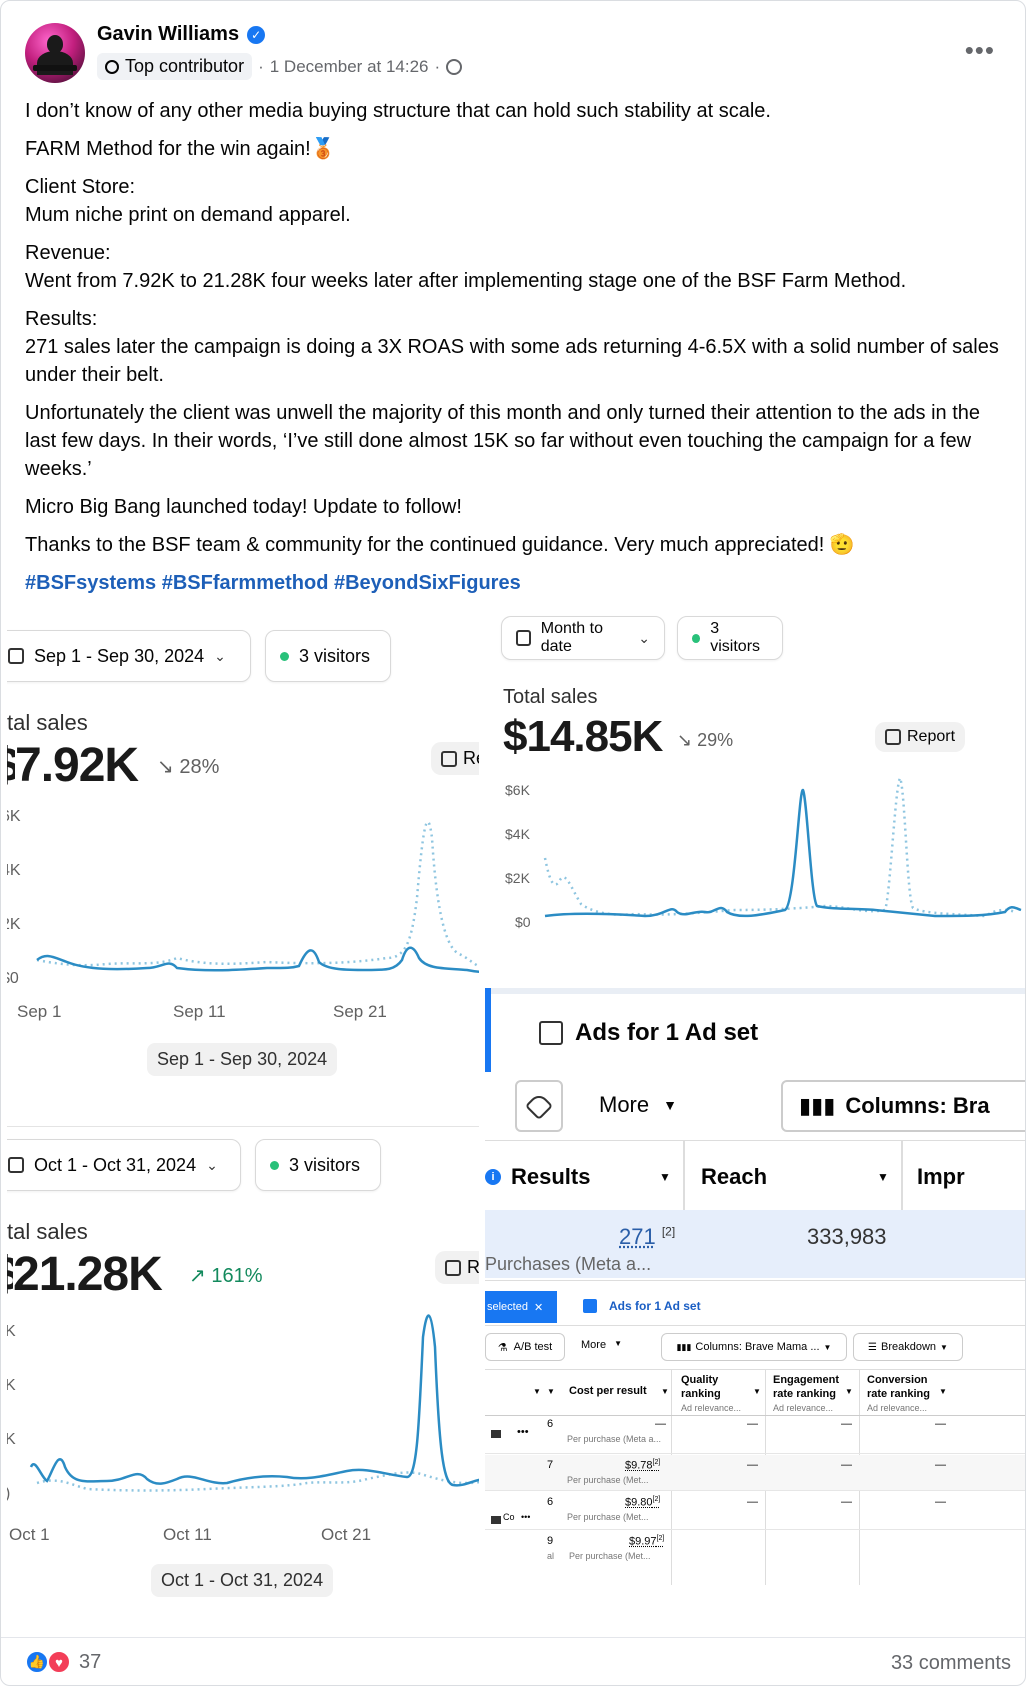 Image resolution: width=1026 pixels, height=1686 pixels. I want to click on audience-icon, so click(454, 66).